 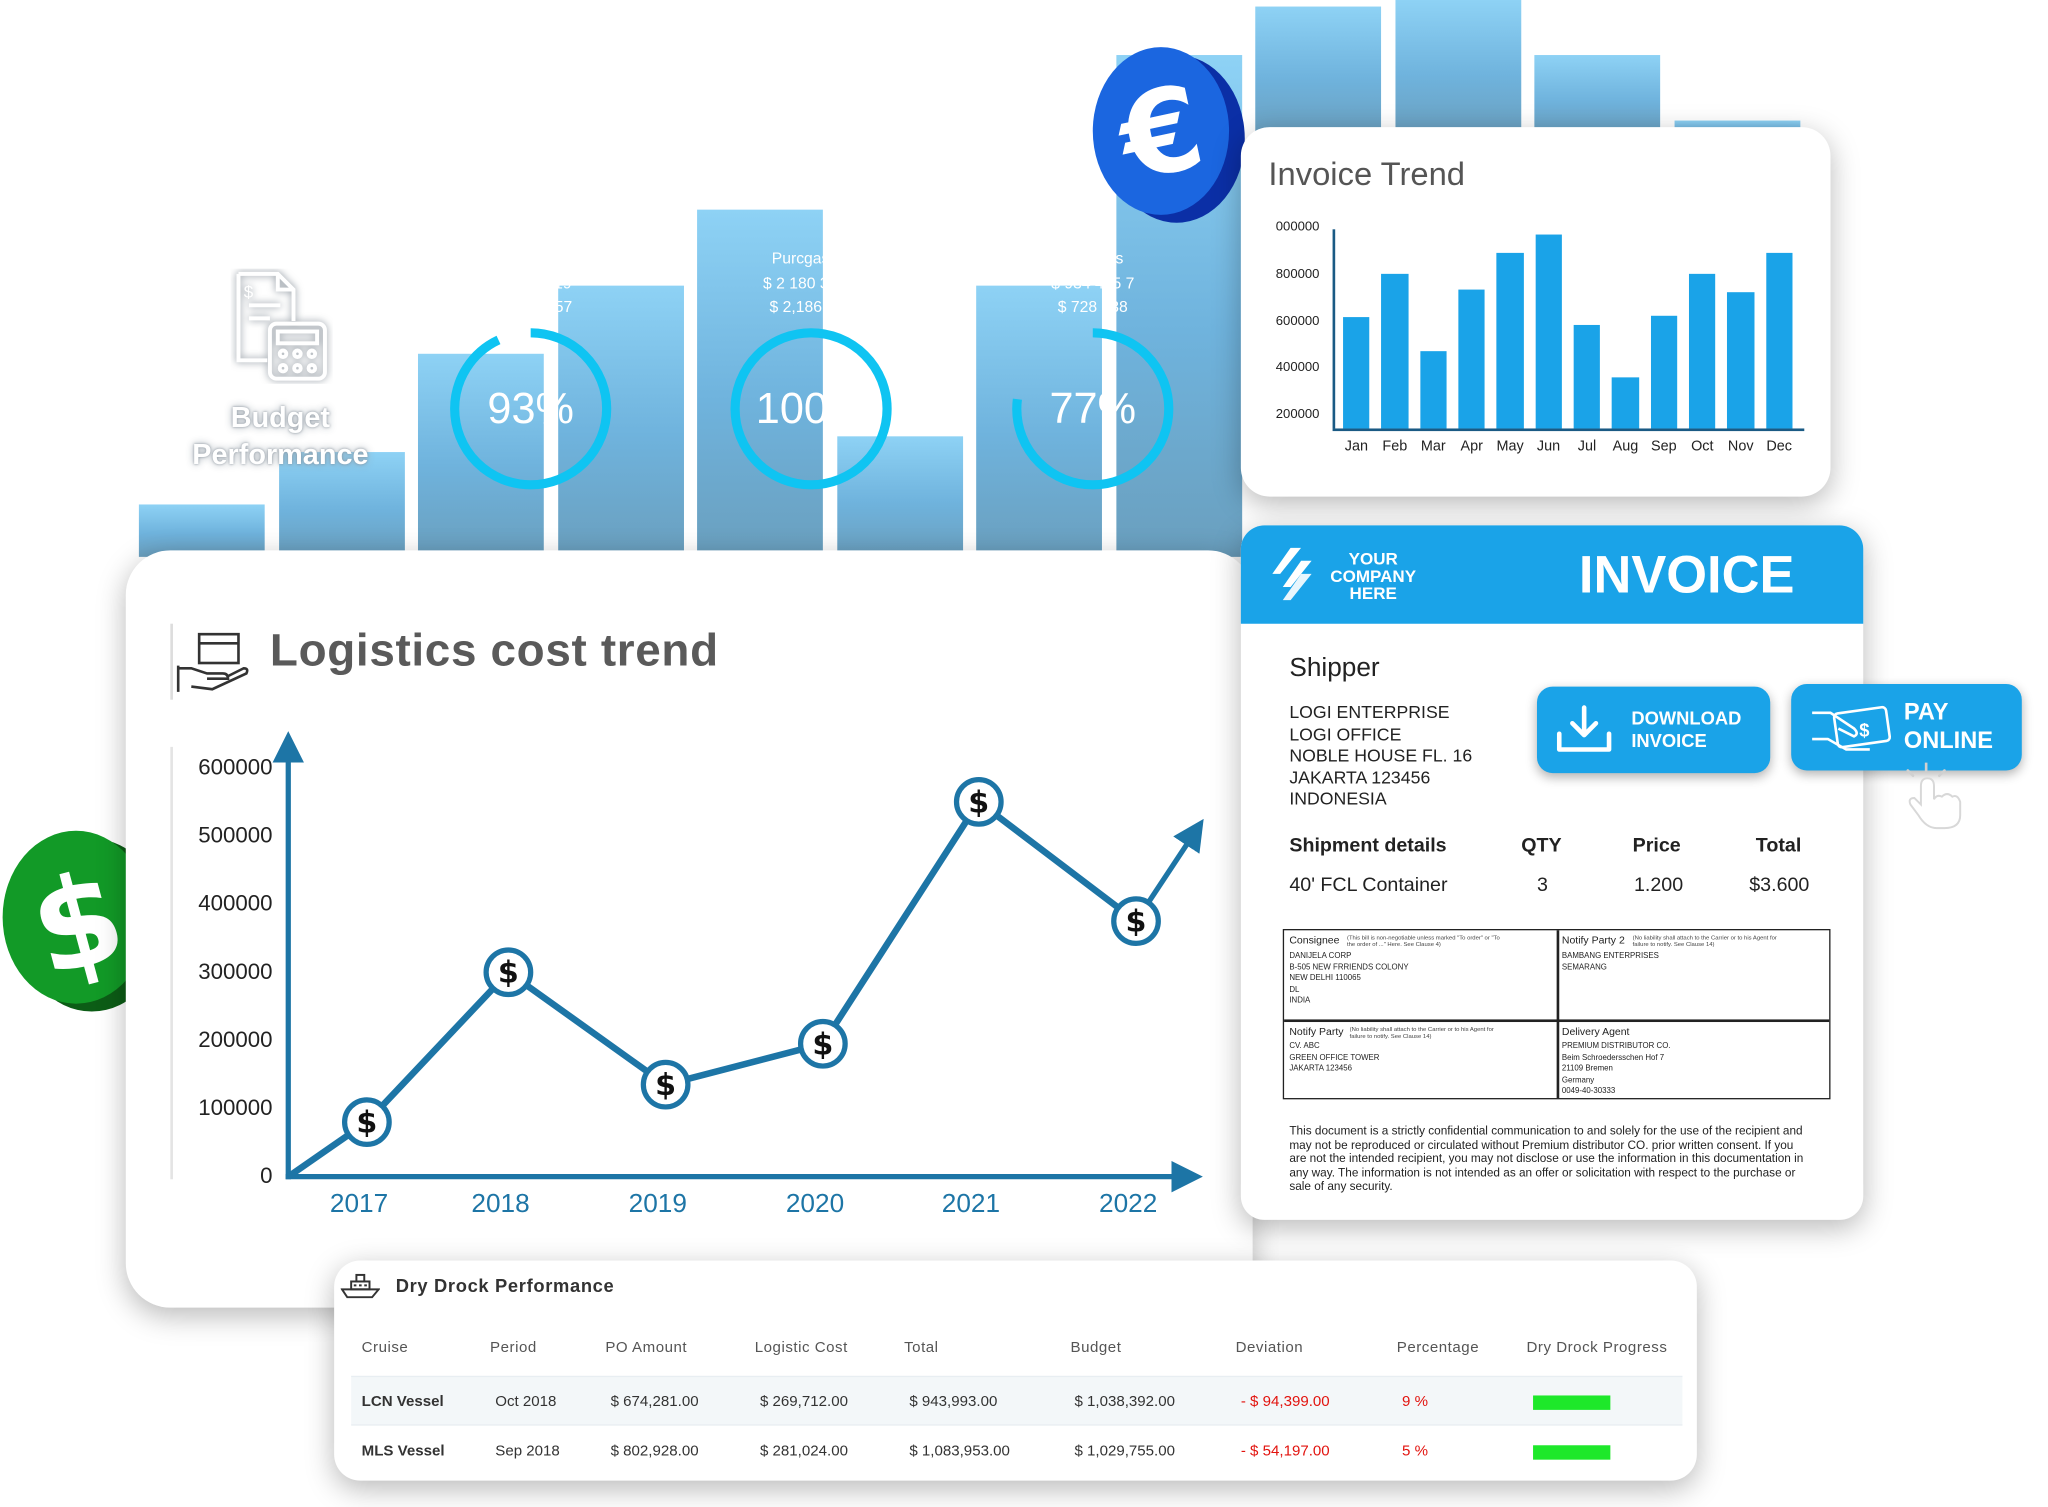 What do you see at coordinates (531, 258) in the screenshot?
I see `kpi-label: Total` at bounding box center [531, 258].